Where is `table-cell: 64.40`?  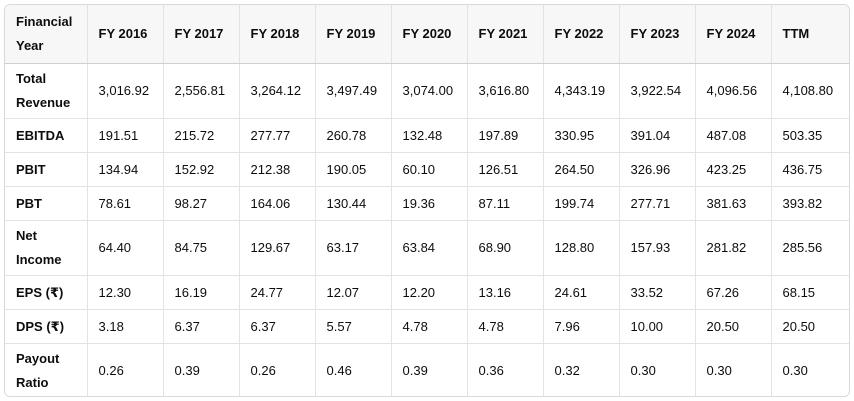
table-cell: 64.40 is located at coordinates (125, 248).